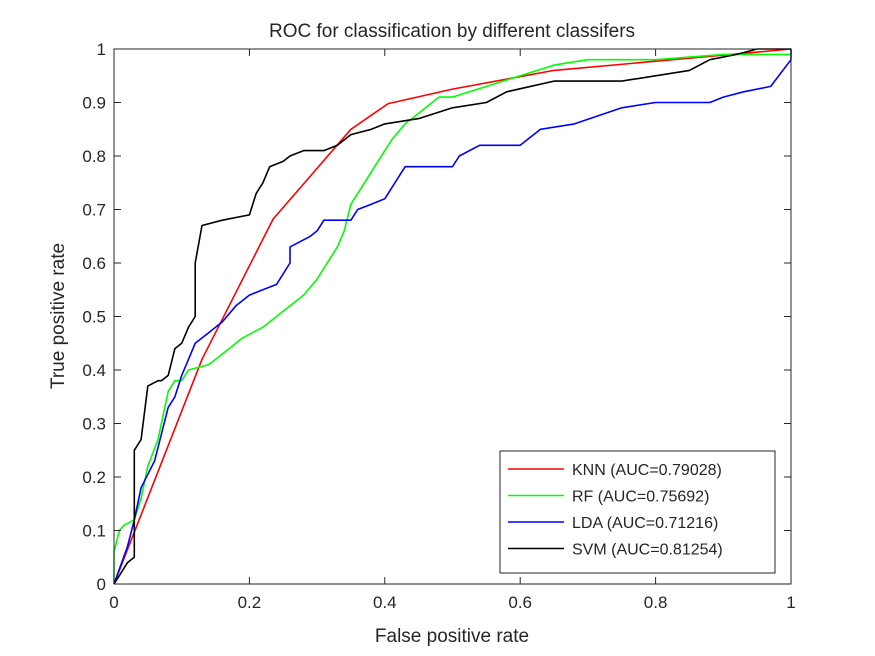 The image size is (875, 656). I want to click on y-tick-label: 0.9, so click(94, 103).